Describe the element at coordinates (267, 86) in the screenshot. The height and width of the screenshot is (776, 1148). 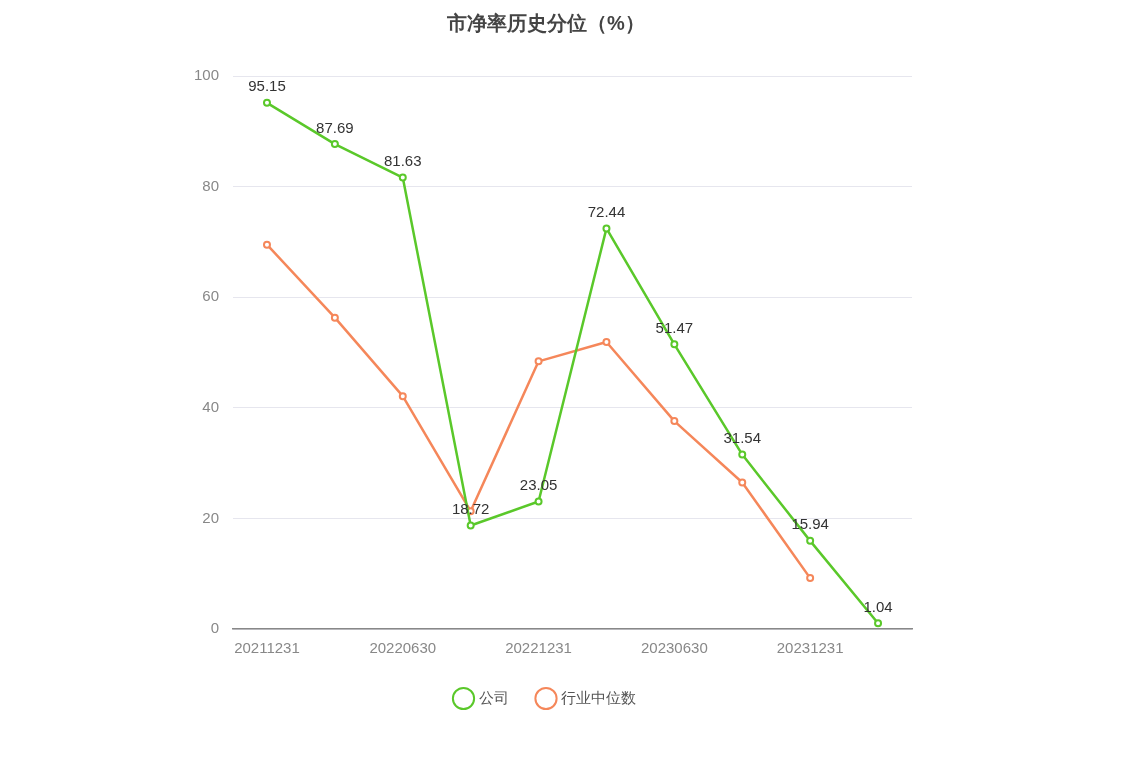
I see `data-label: 95.15` at that location.